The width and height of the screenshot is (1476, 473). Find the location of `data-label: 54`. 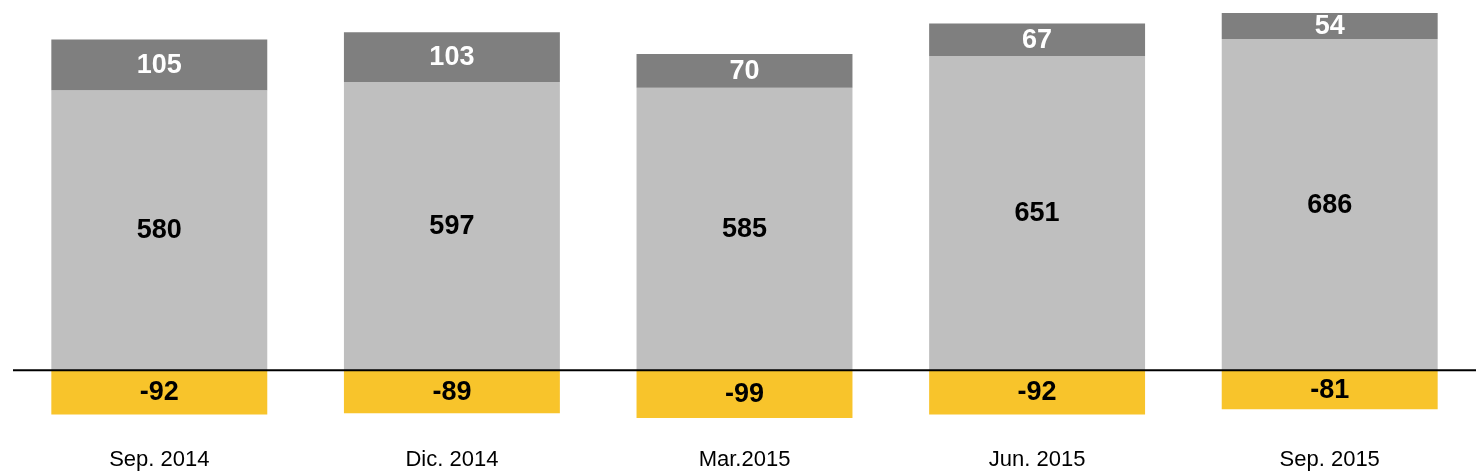

data-label: 54 is located at coordinates (1329, 25).